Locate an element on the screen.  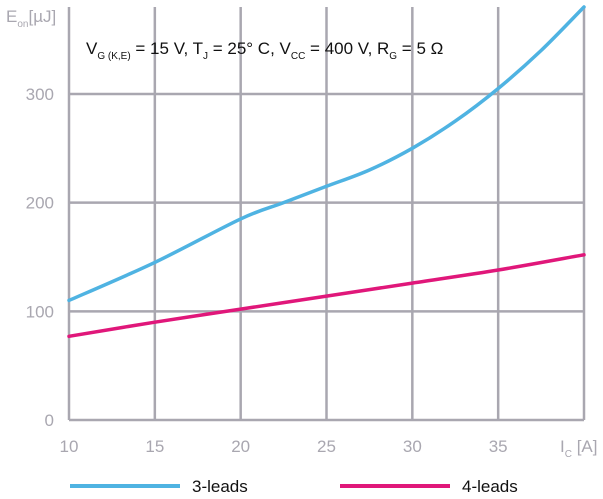
x-tick-label-15: 15 is located at coordinates (154, 446).